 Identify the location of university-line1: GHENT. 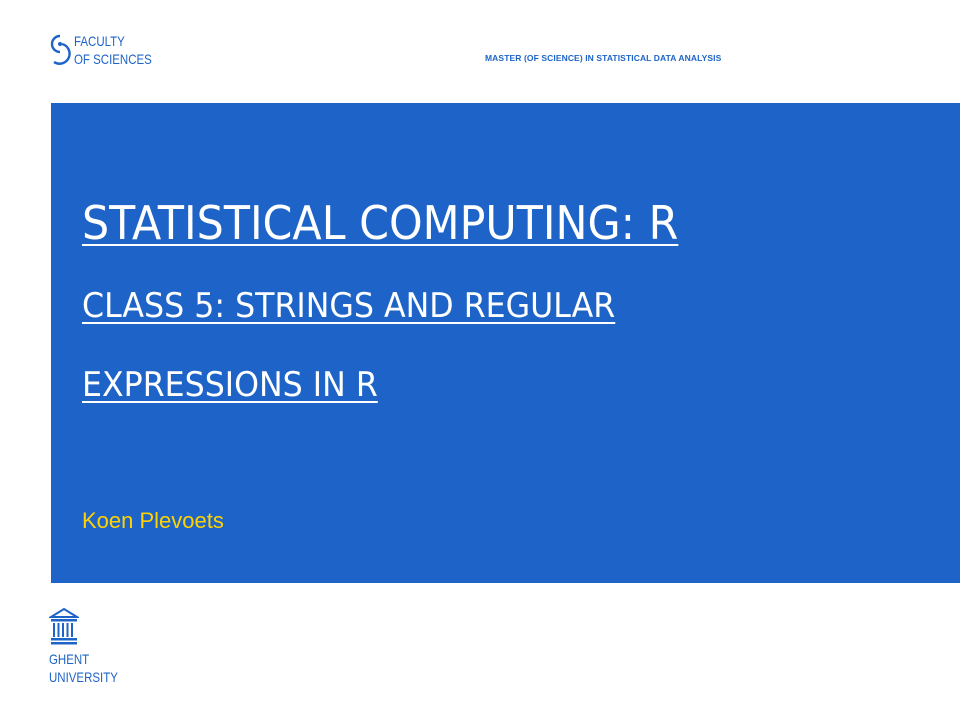
(69, 659).